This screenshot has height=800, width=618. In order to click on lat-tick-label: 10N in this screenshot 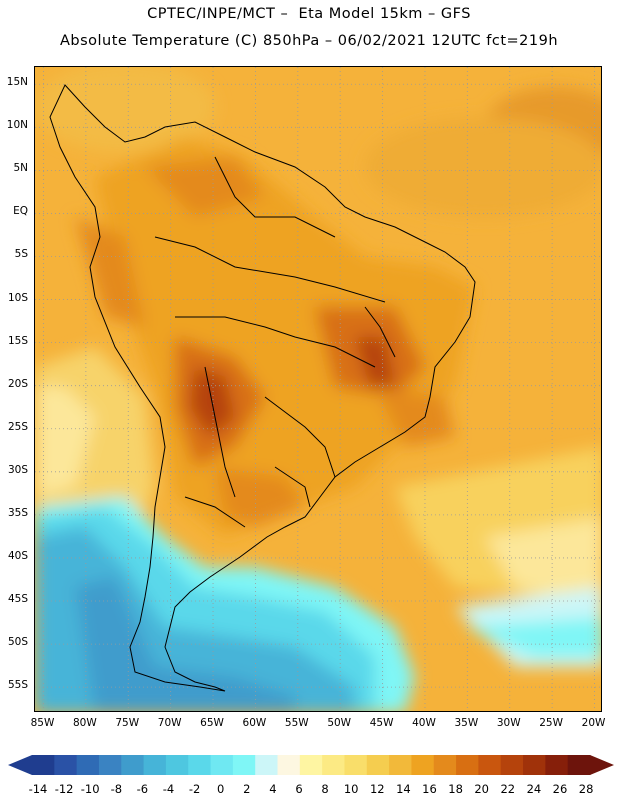, I will do `click(17, 125)`.